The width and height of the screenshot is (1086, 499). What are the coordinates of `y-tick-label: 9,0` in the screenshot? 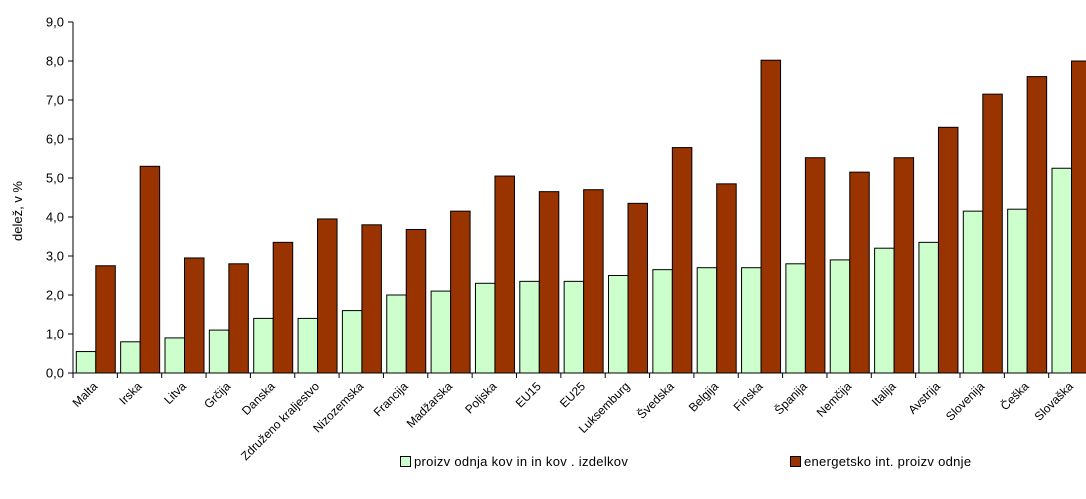 It's located at (55, 22).